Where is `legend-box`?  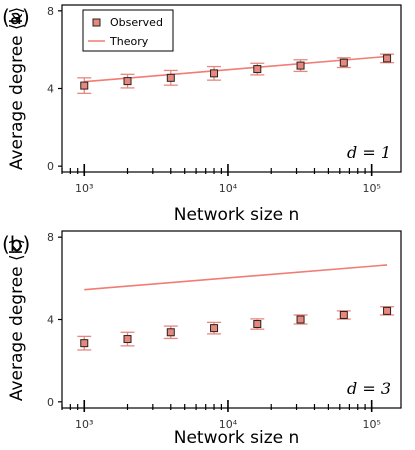 legend-box is located at coordinates (128, 30).